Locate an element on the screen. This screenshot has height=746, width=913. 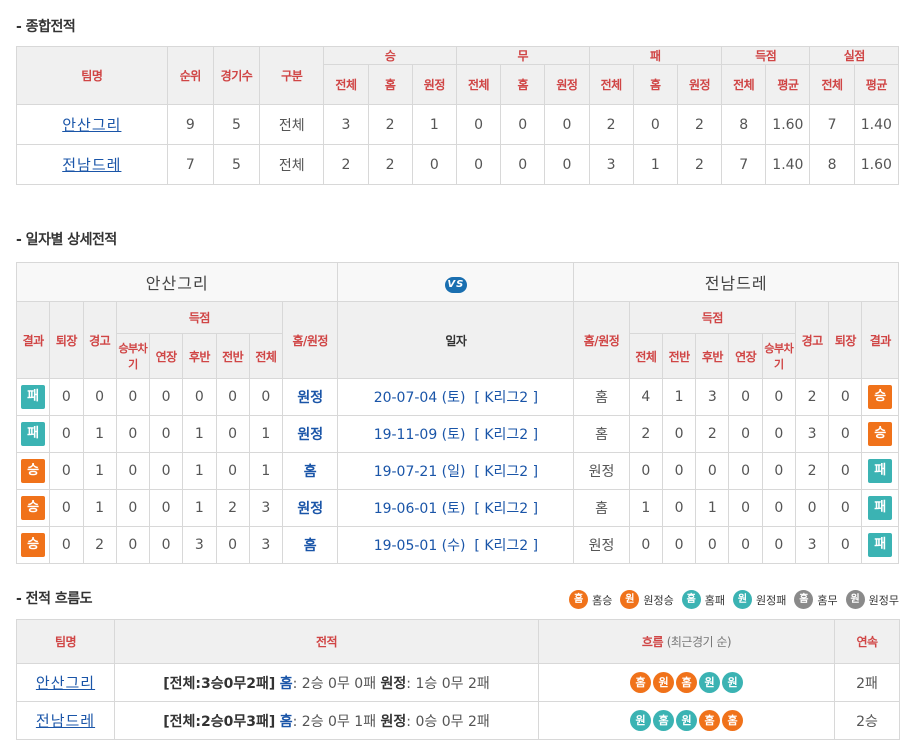
right-result-cell: 승 is located at coordinates (880, 434).